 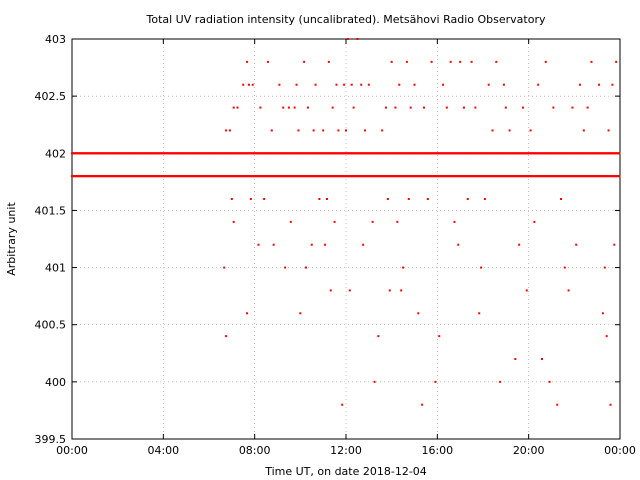 I want to click on y-tick-label: 401.5, so click(x=51, y=210).